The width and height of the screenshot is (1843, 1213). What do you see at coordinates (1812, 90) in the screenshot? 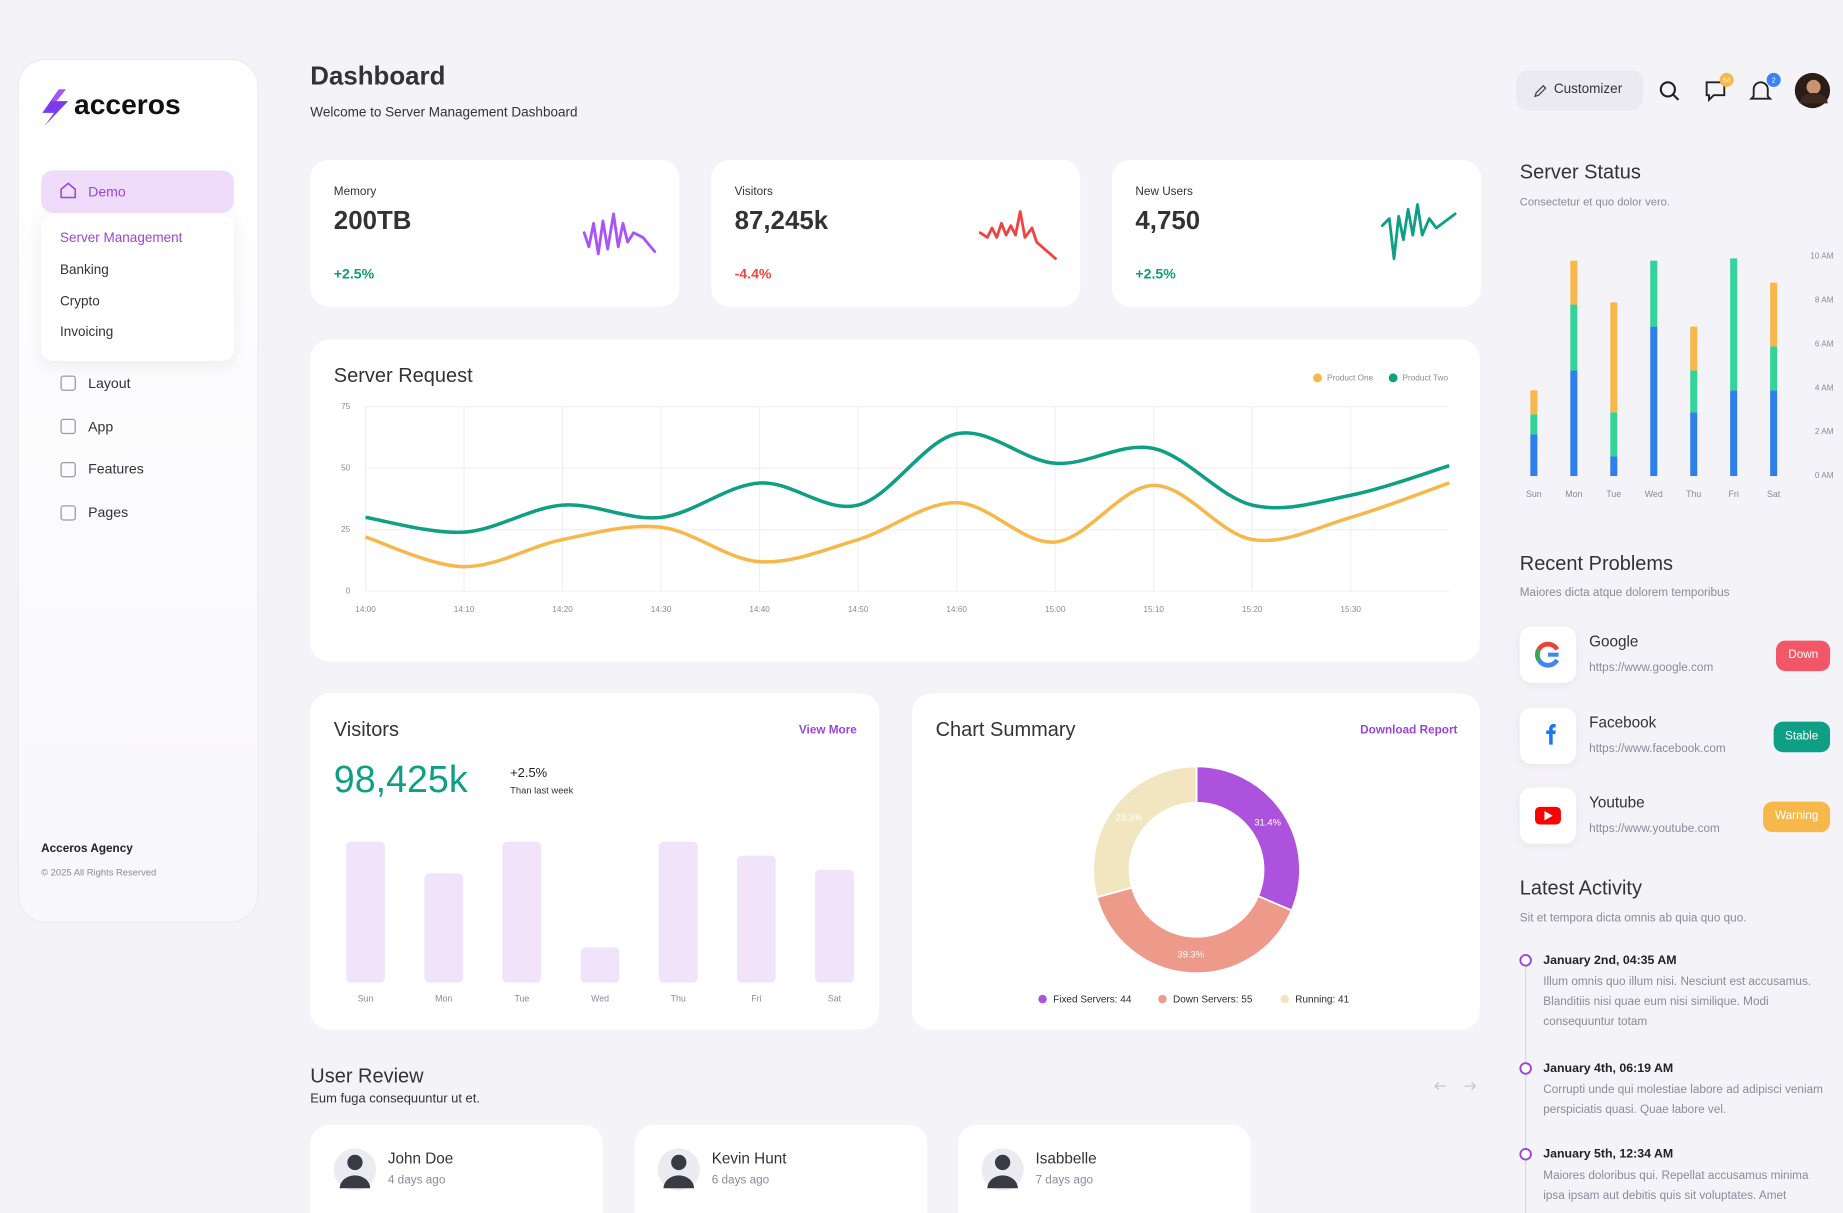
I see `avatar` at bounding box center [1812, 90].